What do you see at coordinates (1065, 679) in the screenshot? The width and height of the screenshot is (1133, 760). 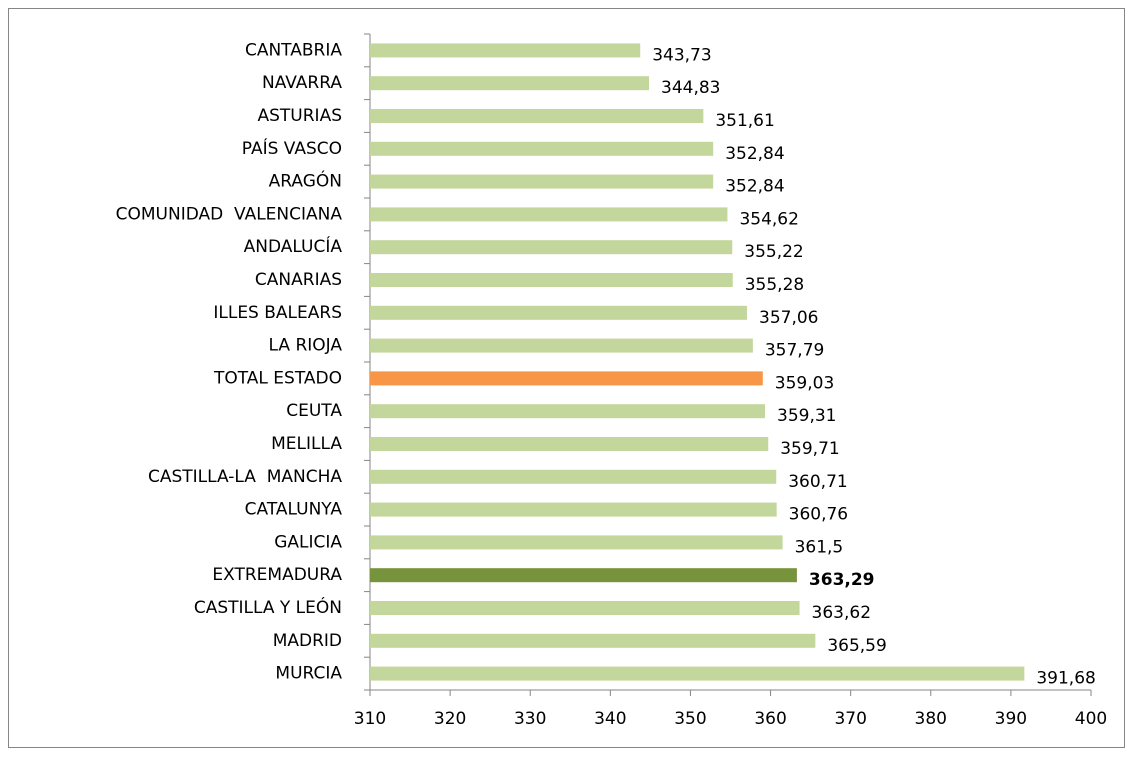 I see `value-label: 391,68` at bounding box center [1065, 679].